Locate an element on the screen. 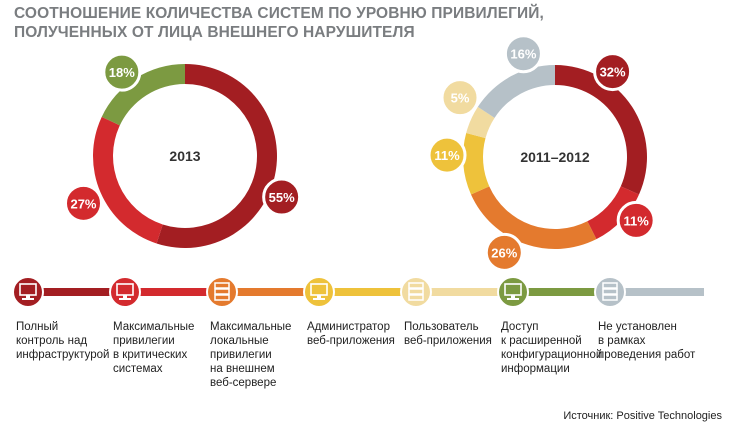  legend-label: Пользователь веб-приложения is located at coordinates (448, 334).